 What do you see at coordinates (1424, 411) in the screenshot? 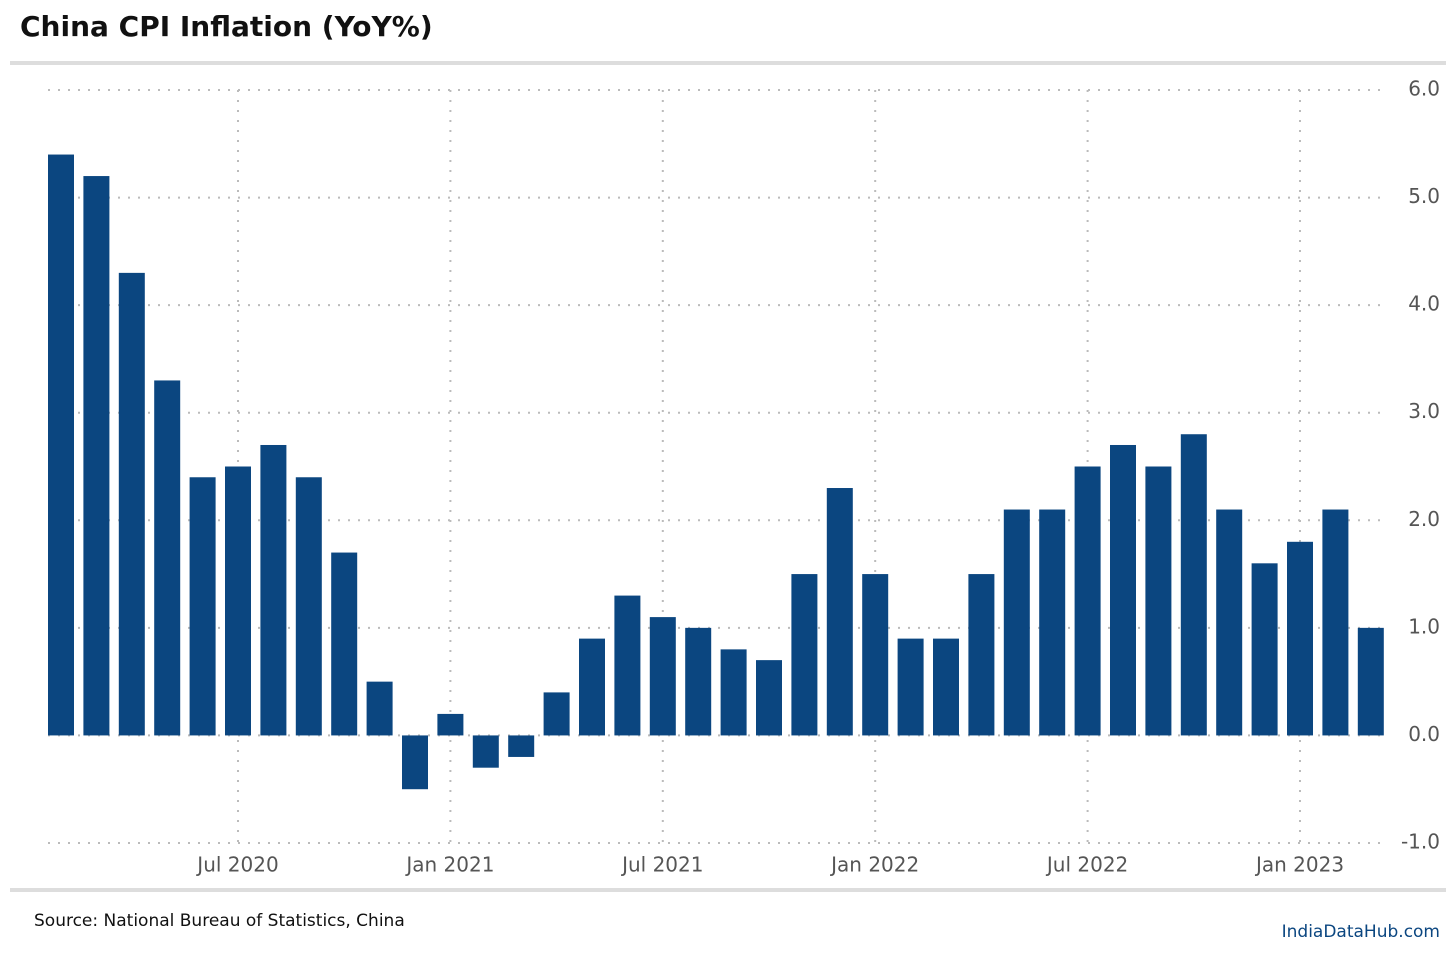
I see `y-tick-label: 3.0` at bounding box center [1424, 411].